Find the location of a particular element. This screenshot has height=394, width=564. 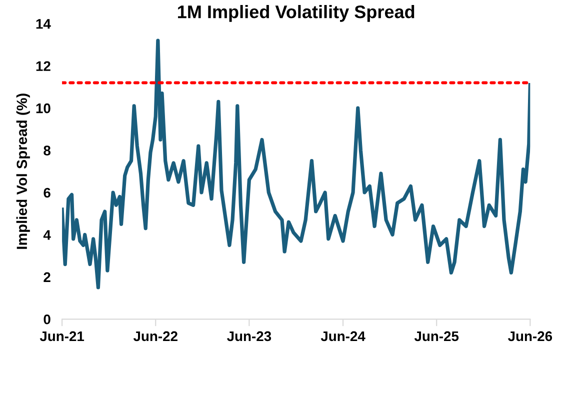

y-tick-label: 8 is located at coordinates (47, 151).